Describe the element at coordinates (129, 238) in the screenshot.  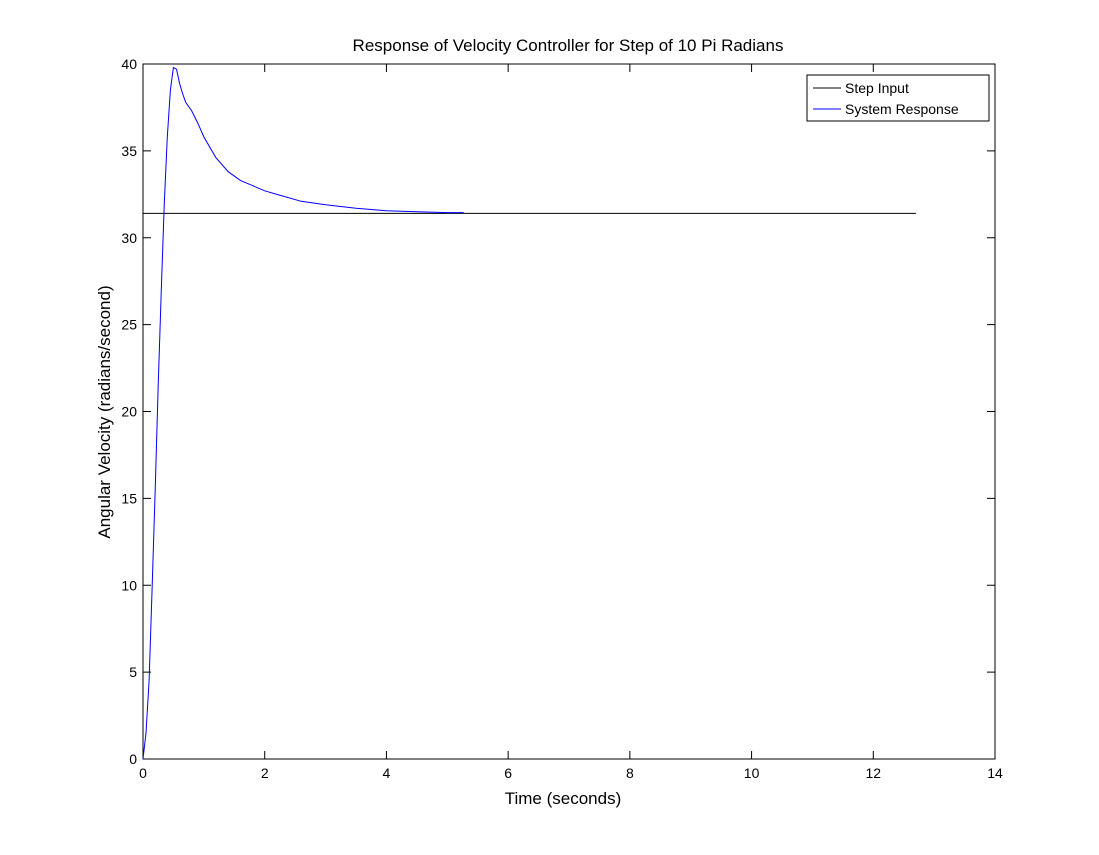
I see `y-tick-label: 30` at that location.